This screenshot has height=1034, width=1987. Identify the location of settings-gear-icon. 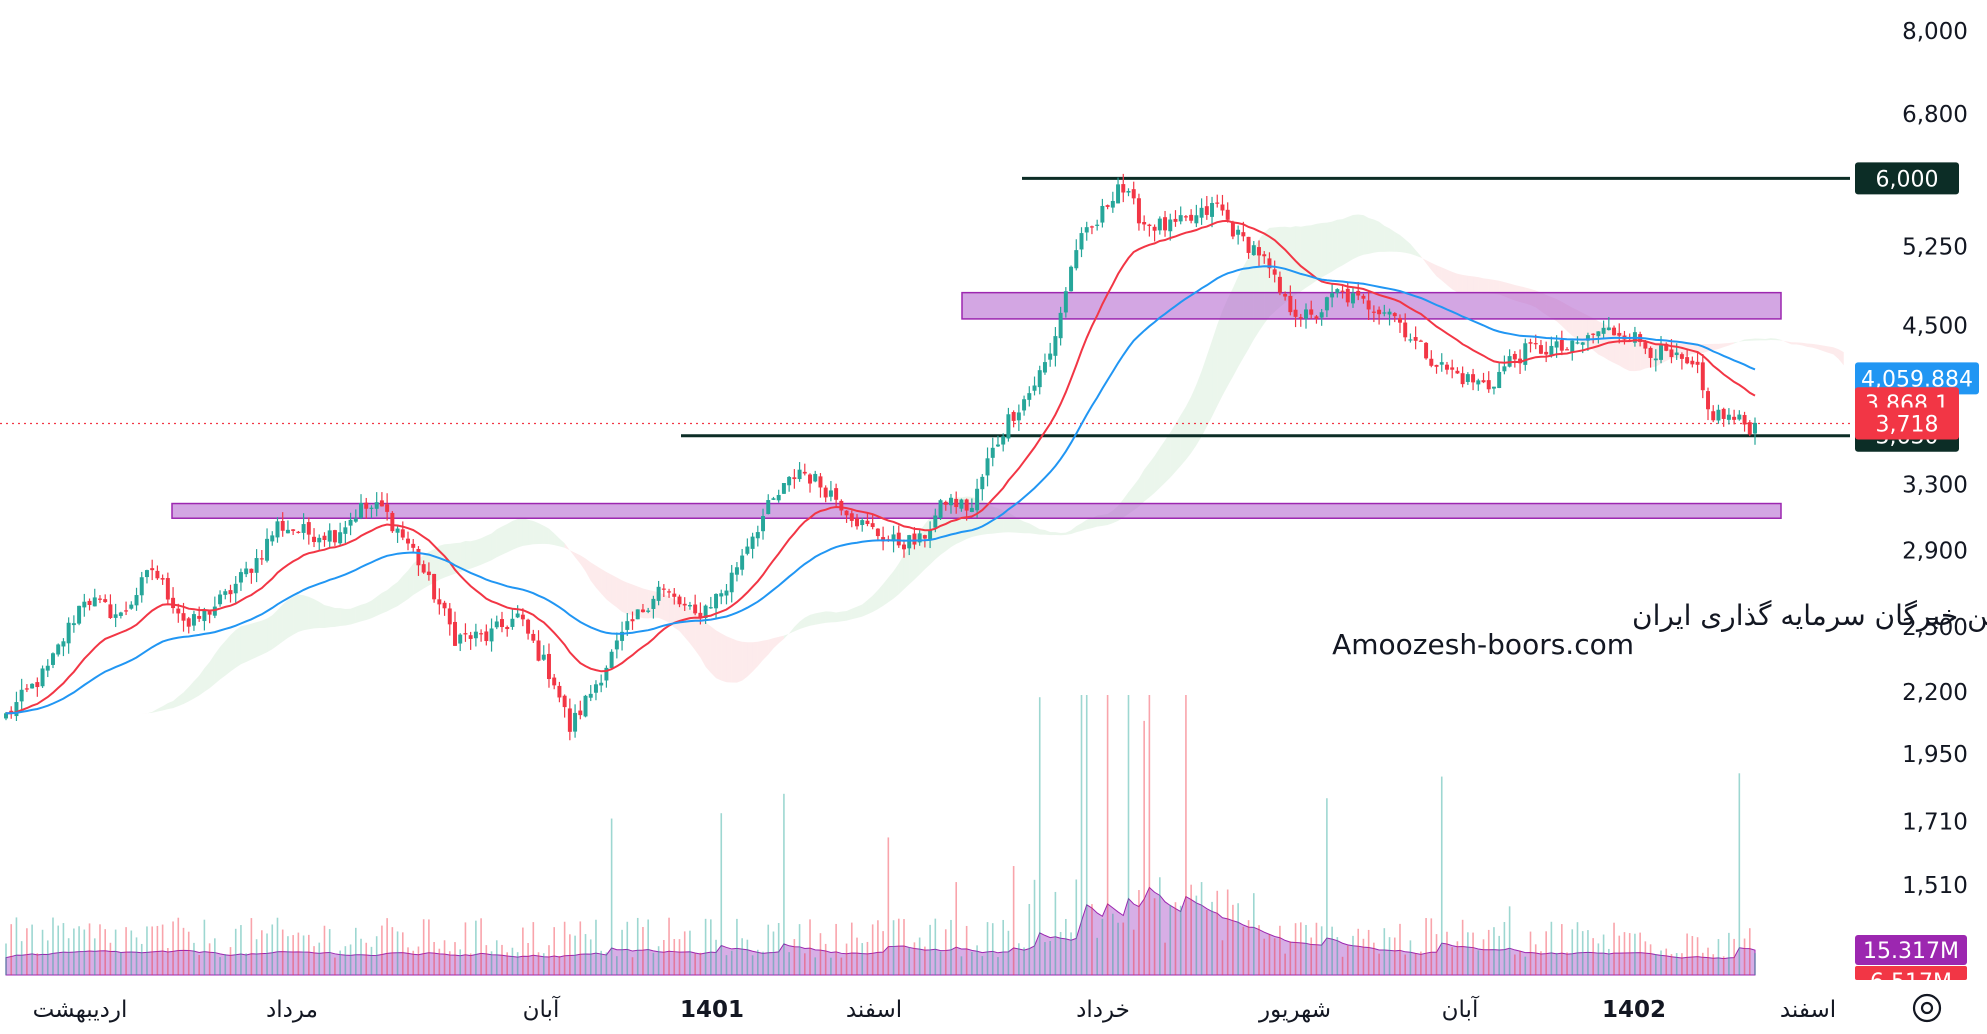
(1927, 1008).